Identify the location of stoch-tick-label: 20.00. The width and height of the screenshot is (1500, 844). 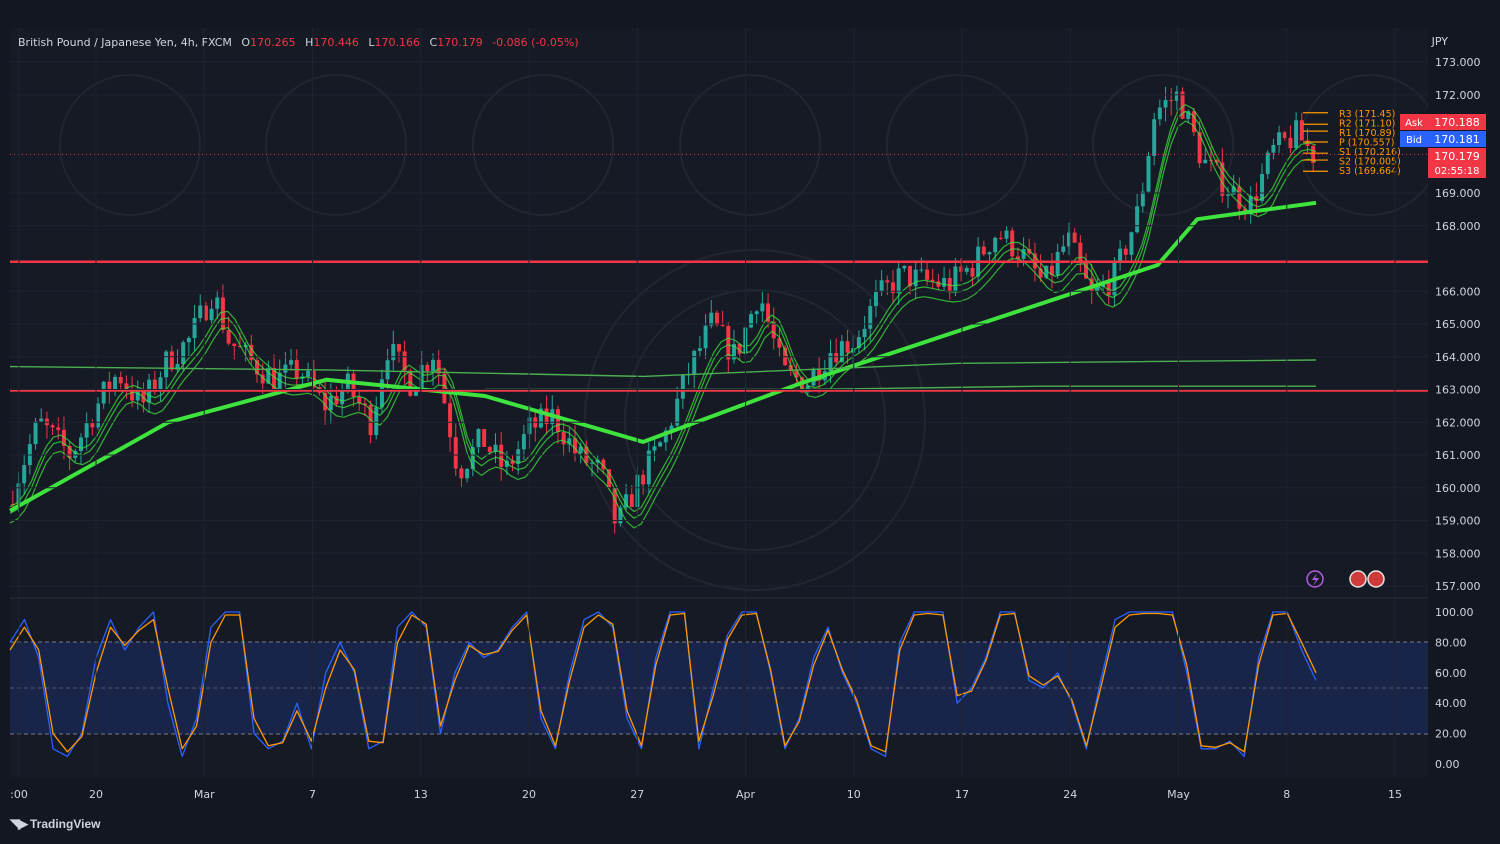
(1451, 734).